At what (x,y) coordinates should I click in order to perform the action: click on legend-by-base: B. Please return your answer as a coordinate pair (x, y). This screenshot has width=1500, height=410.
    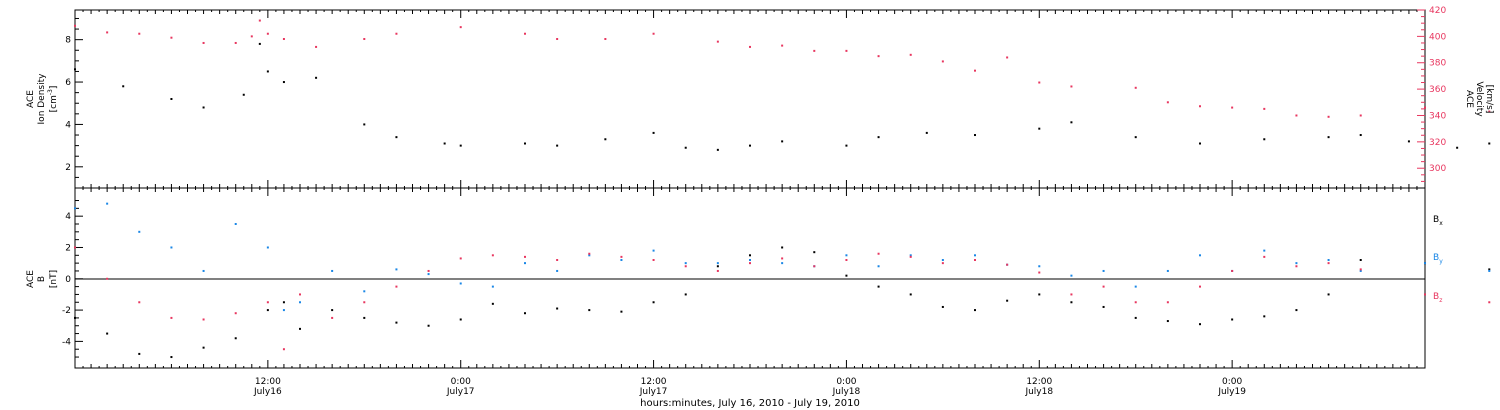
    Looking at the image, I should click on (1436, 258).